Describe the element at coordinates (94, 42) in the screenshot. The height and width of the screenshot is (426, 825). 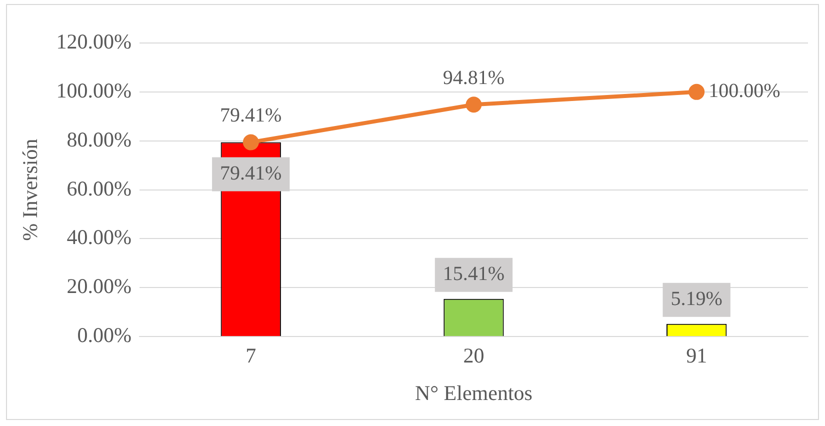
I see `y-tick-label: 120.00%` at that location.